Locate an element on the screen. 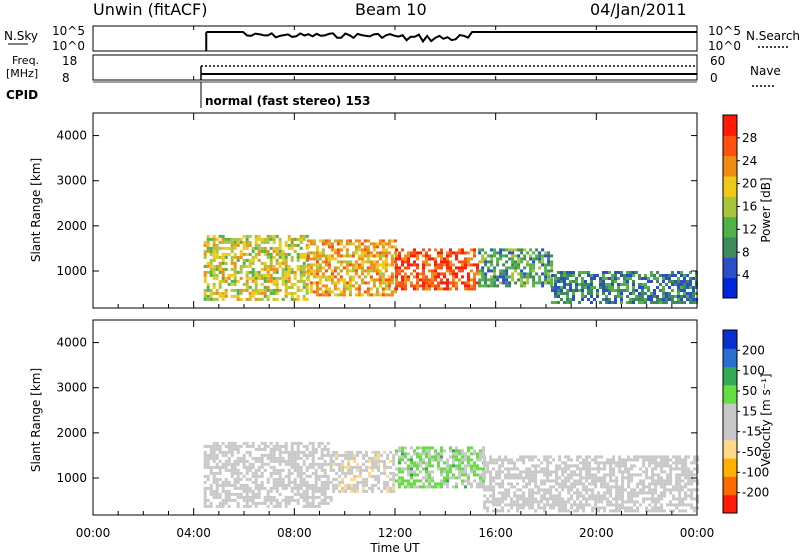 This screenshot has width=800, height=554. colorbar-tick-label: 4 is located at coordinates (746, 275).